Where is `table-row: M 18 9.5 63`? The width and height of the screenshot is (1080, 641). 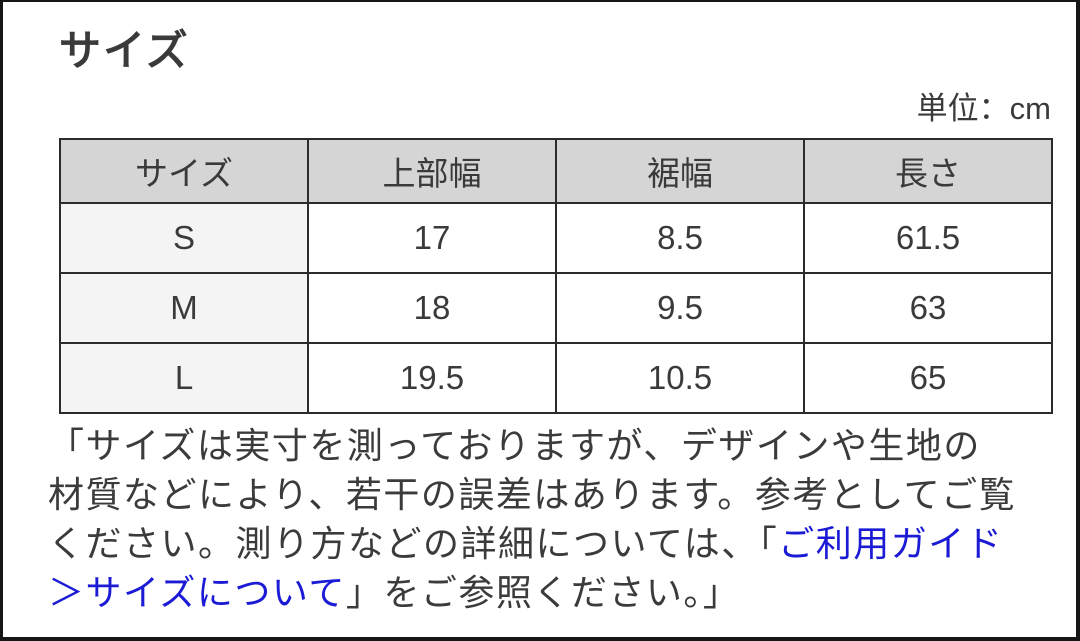 table-row: M 18 9.5 63 is located at coordinates (556, 308).